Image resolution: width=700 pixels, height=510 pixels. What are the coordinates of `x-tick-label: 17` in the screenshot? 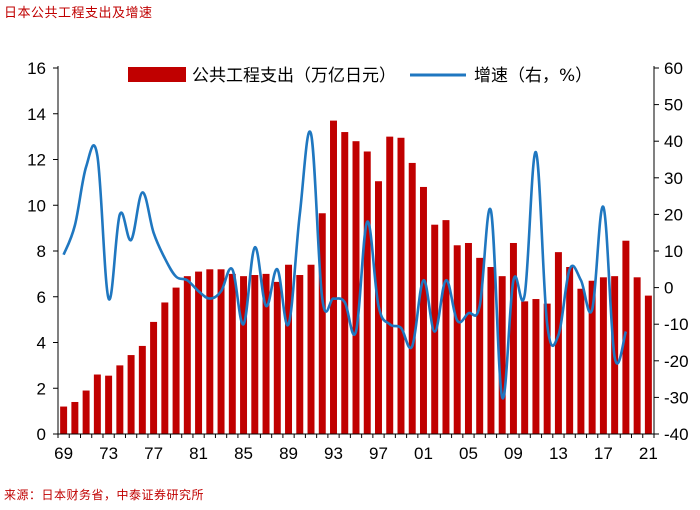 It's located at (603, 453).